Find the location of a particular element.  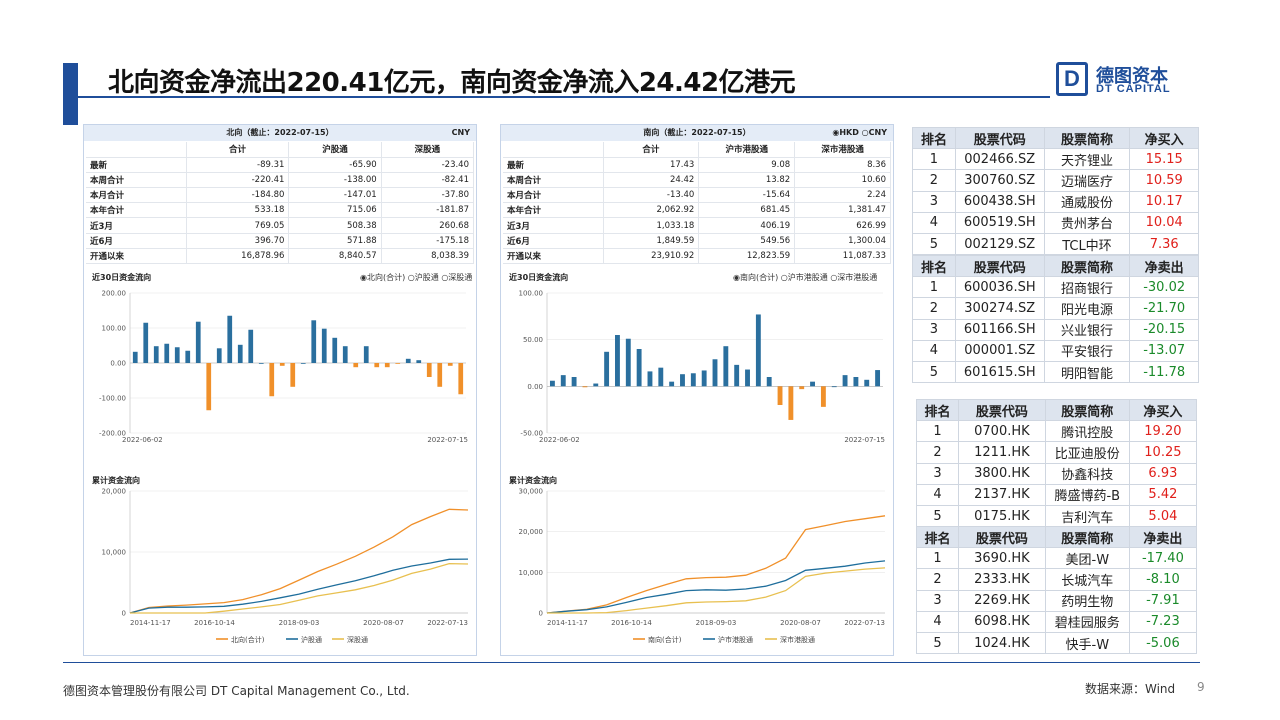

row-label: 本月合计 is located at coordinates (136, 195).